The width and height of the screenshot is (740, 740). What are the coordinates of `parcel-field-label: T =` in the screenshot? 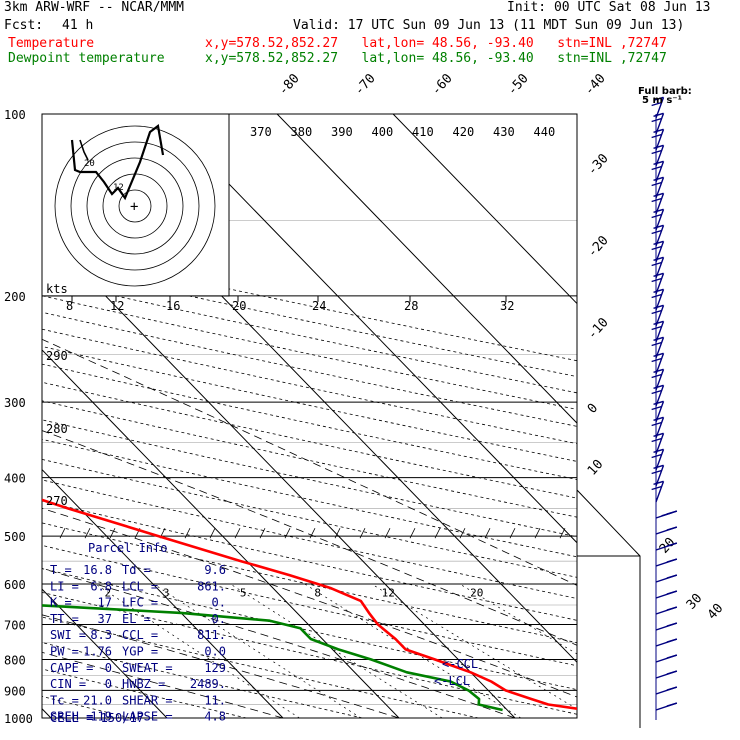 It's located at (61, 570).